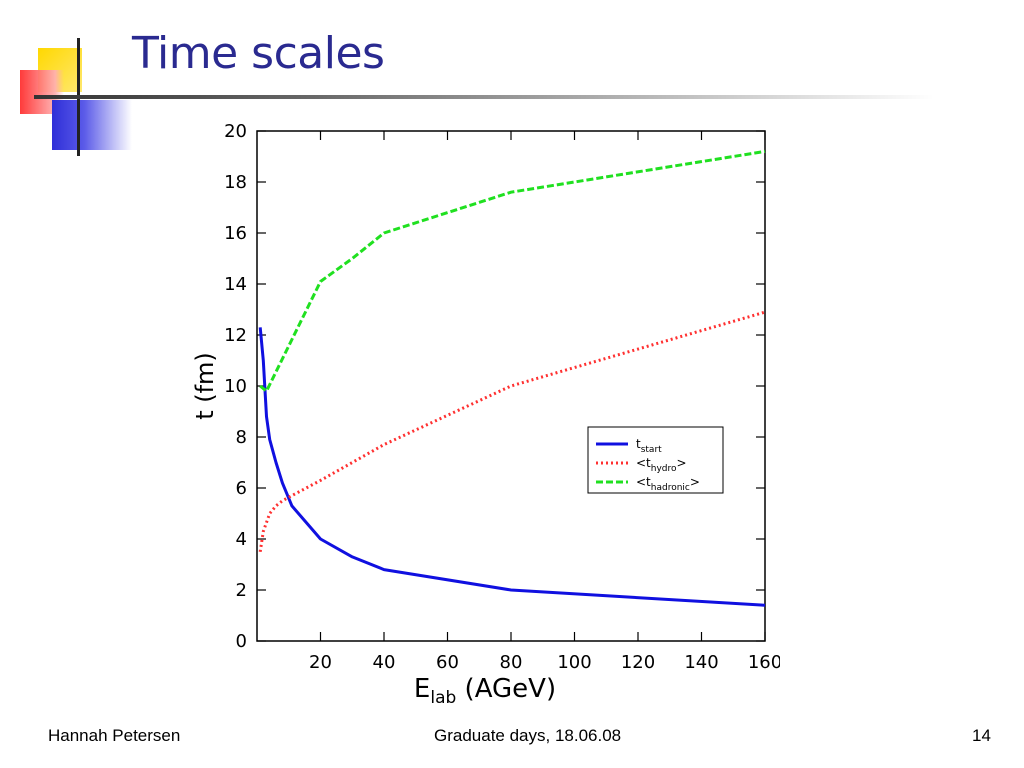 This screenshot has width=1024, height=768. What do you see at coordinates (485, 691) in the screenshot?
I see `x-axis-label: Elab (AGeV)` at bounding box center [485, 691].